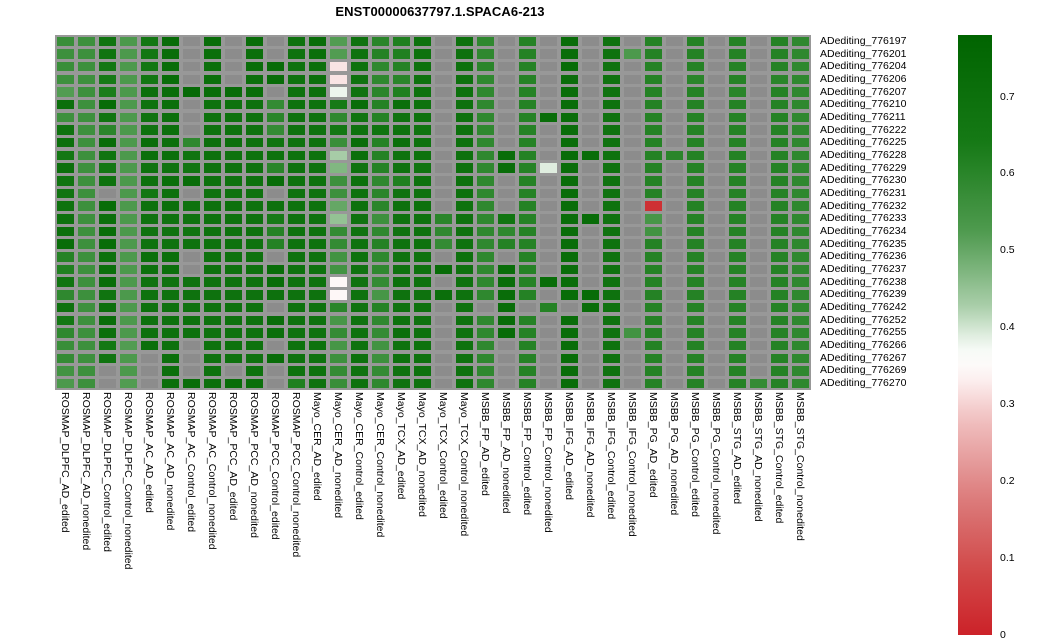 The width and height of the screenshot is (1059, 641). I want to click on row-label: ADediting_776228, so click(863, 154).